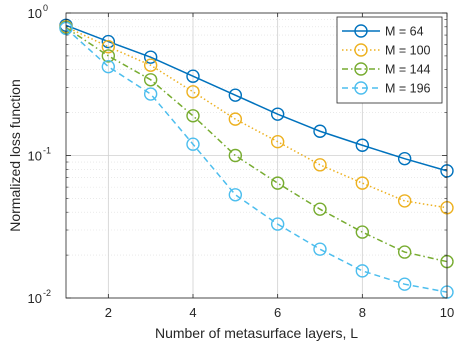  I want to click on legend-entry: M = 196, so click(386, 88).